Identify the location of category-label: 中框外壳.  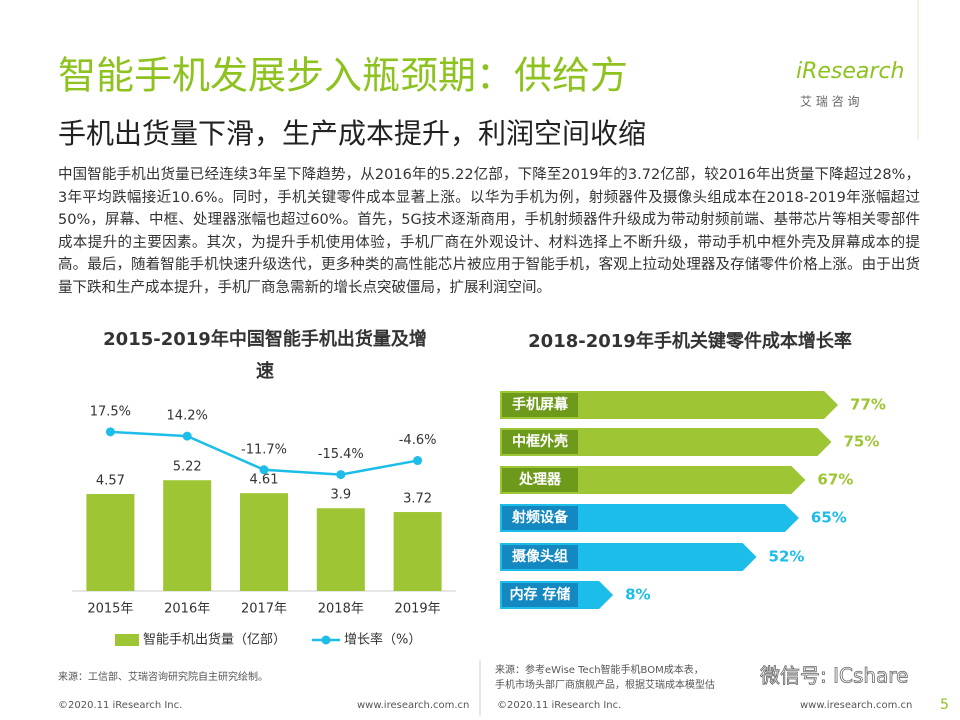
(540, 441).